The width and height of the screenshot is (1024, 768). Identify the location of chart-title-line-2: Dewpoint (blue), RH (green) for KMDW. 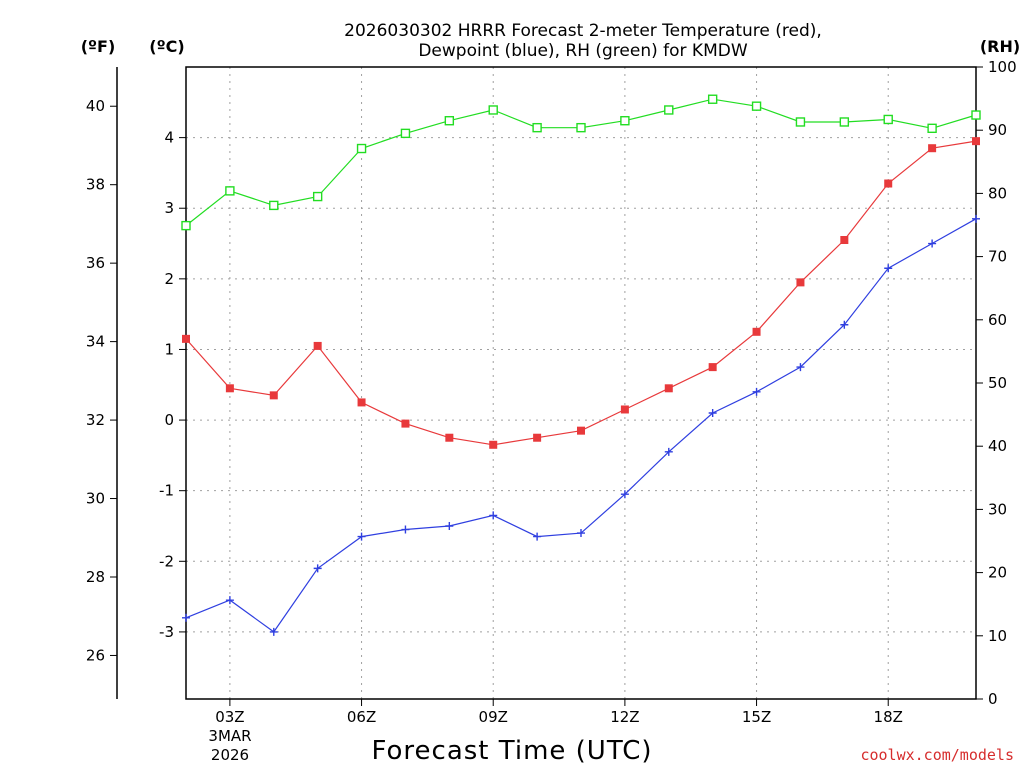
(582, 51).